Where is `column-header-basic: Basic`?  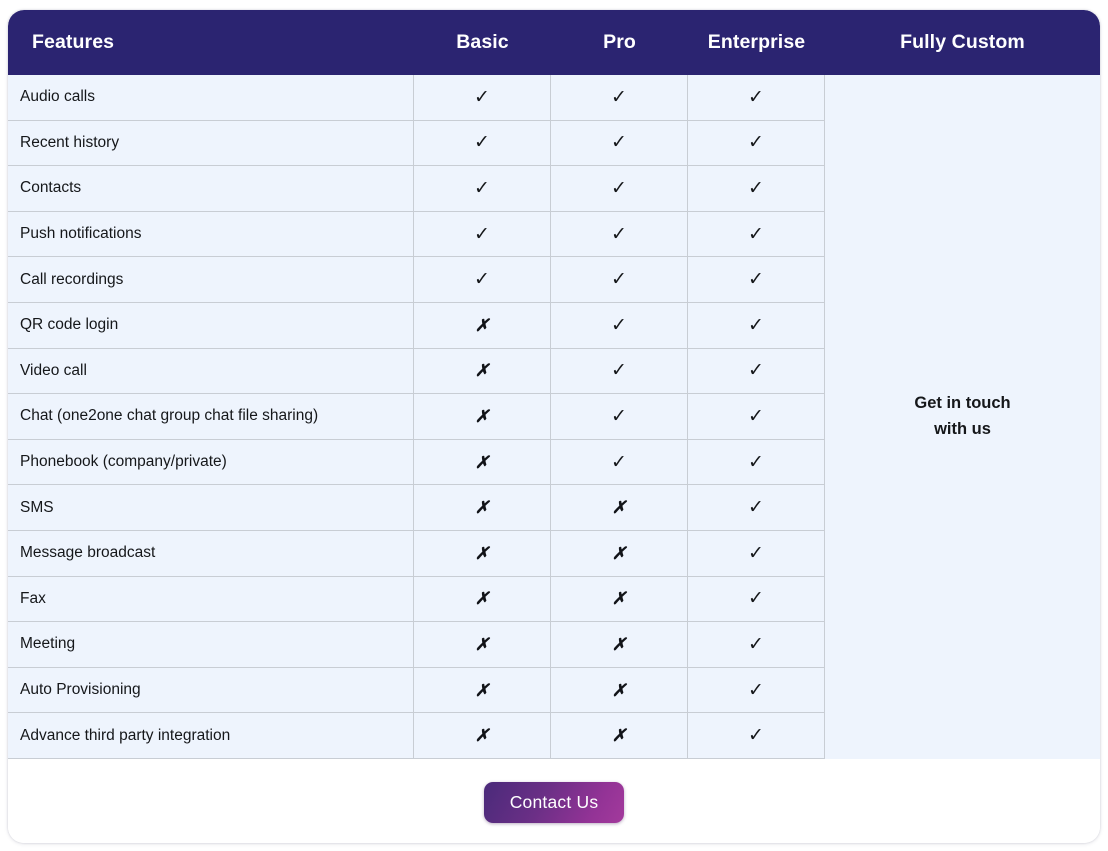 column-header-basic: Basic is located at coordinates (482, 42).